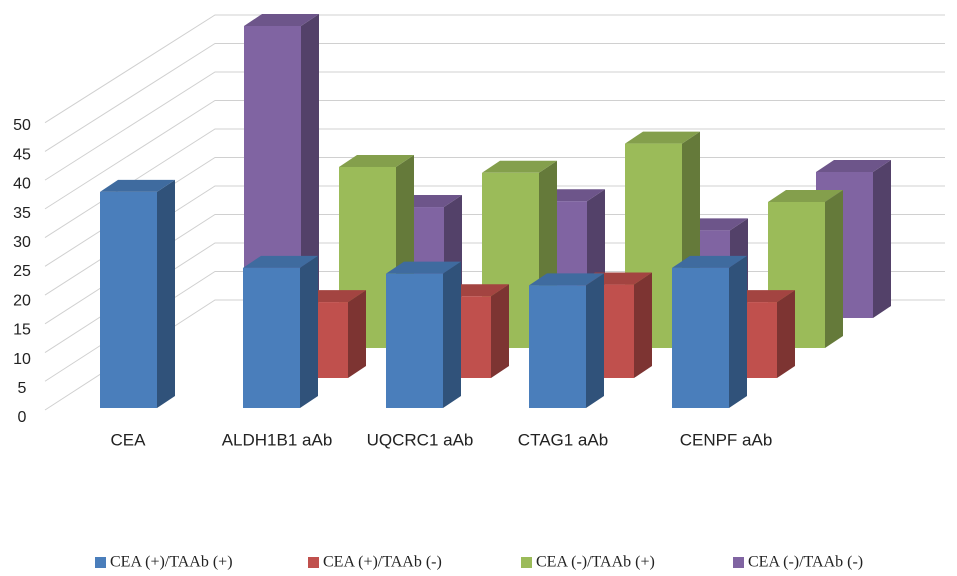 Image resolution: width=957 pixels, height=576 pixels. Describe the element at coordinates (805, 562) in the screenshot. I see `legend-label: CEA (-)/TAAb (-)` at that location.